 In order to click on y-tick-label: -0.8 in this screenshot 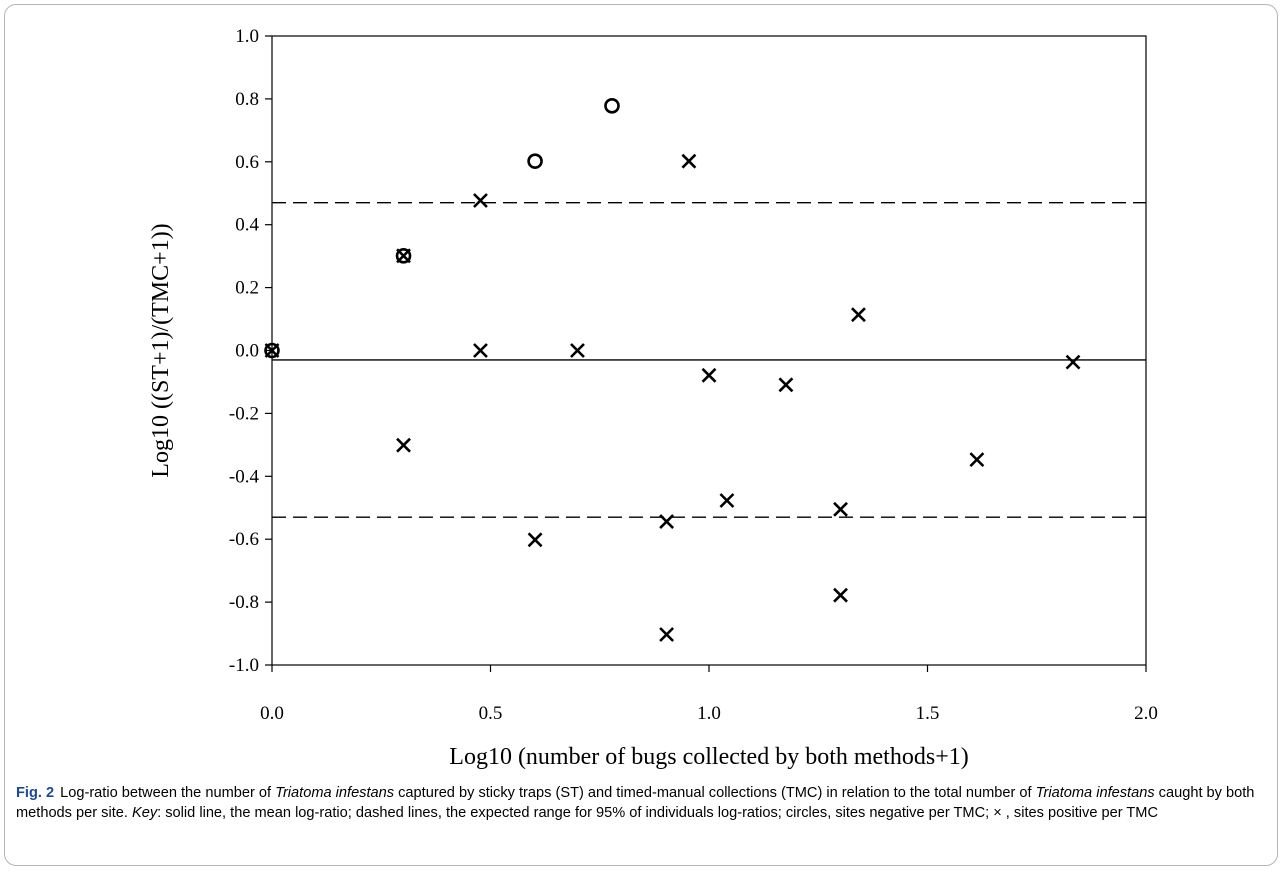, I will do `click(244, 602)`.